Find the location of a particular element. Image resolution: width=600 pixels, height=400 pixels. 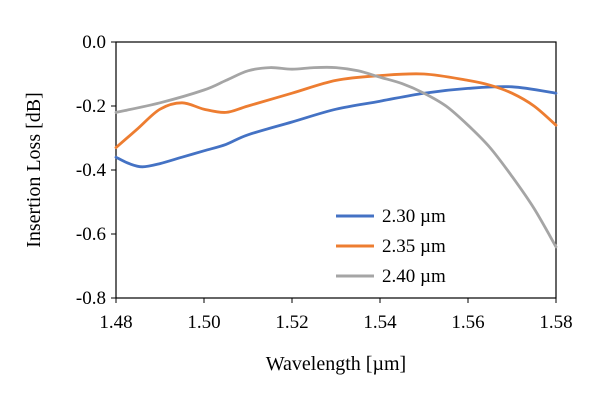

x-tick-label: 1.56 is located at coordinates (467, 322).